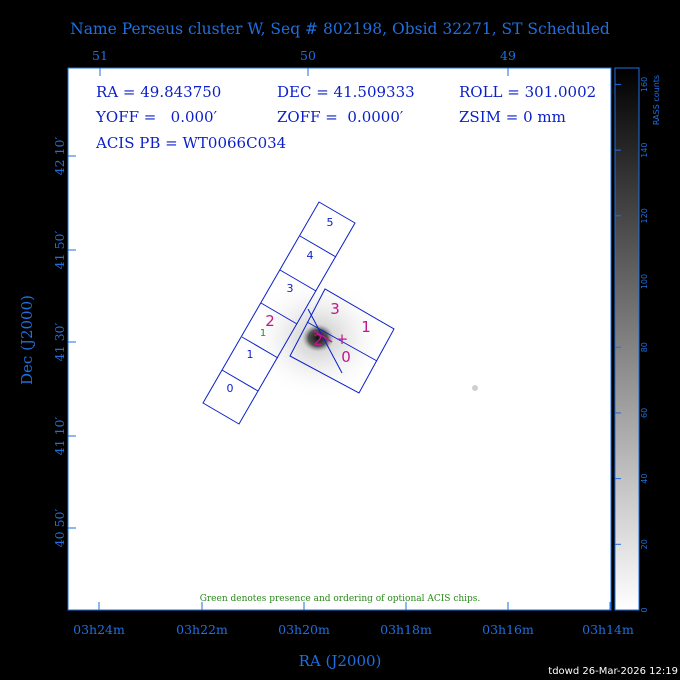 The width and height of the screenshot is (680, 680). Describe the element at coordinates (656, 100) in the screenshot. I see `colorbar-label: RASS counts` at that location.